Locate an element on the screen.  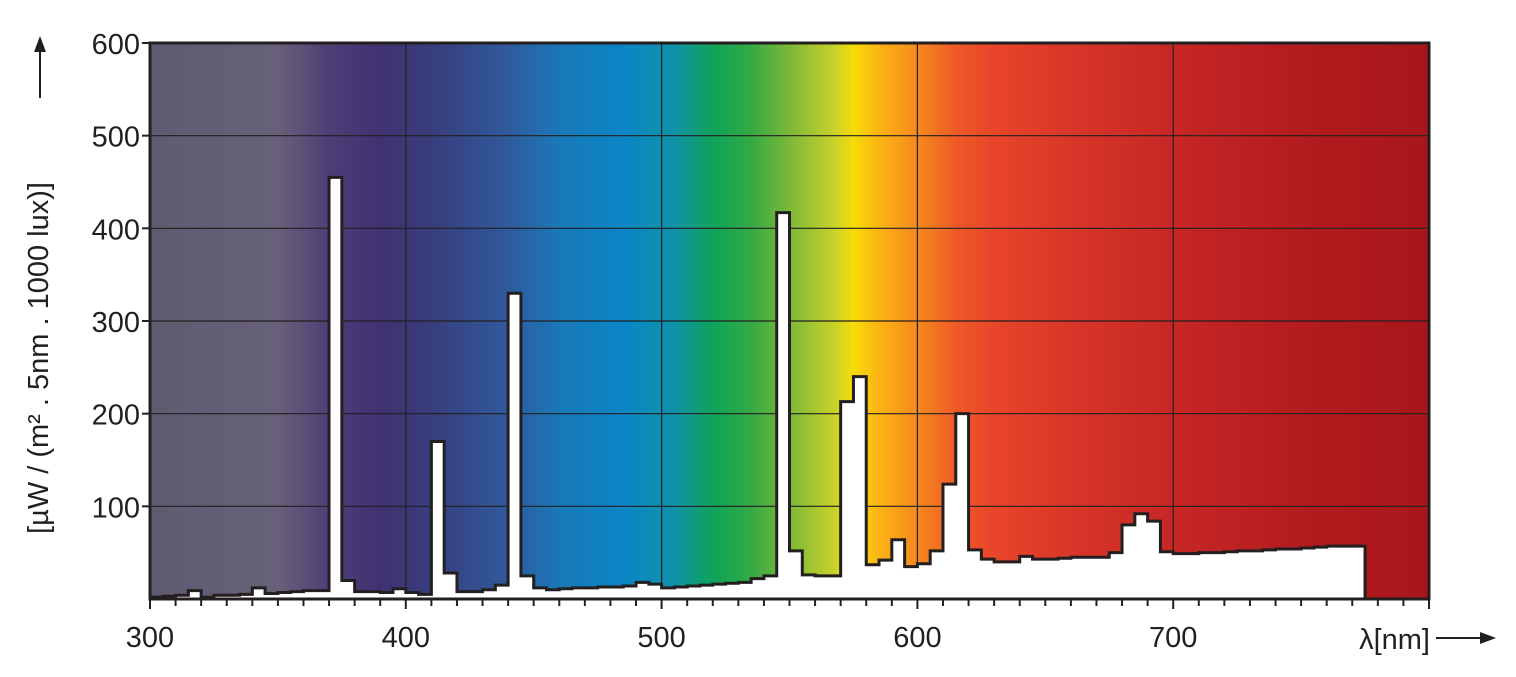
y-axis-tick-labels: 100 200 300 400 500 600 is located at coordinates (116, 276).